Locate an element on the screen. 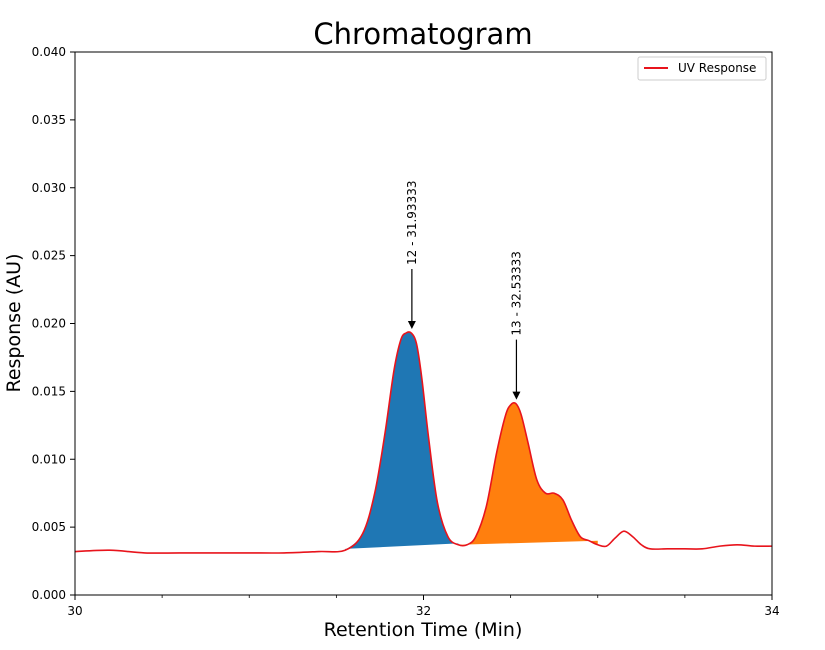 The width and height of the screenshot is (825, 650). x-axis: 30 32 34 is located at coordinates (423, 606).